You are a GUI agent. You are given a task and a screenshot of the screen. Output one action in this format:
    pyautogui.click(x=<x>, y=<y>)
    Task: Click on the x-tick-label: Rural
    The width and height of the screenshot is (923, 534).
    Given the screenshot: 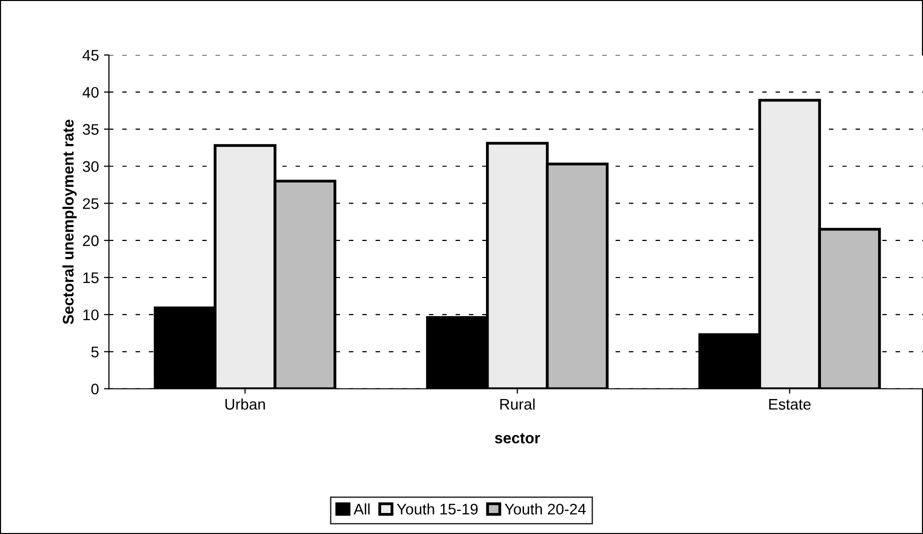 What is the action you would take?
    pyautogui.click(x=517, y=404)
    